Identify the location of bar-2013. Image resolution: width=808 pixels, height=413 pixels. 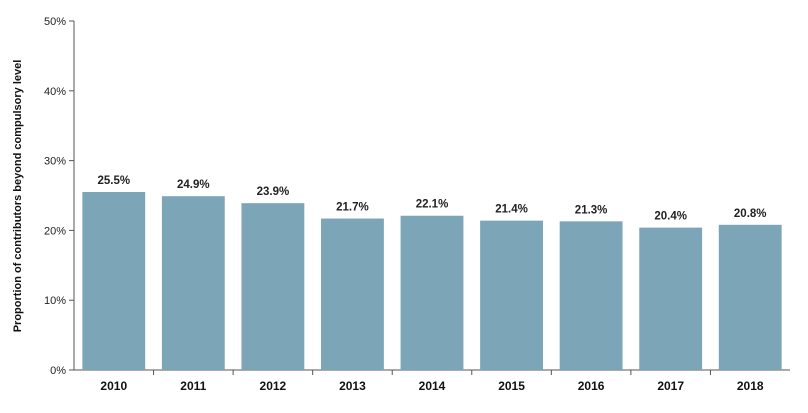
(352, 294).